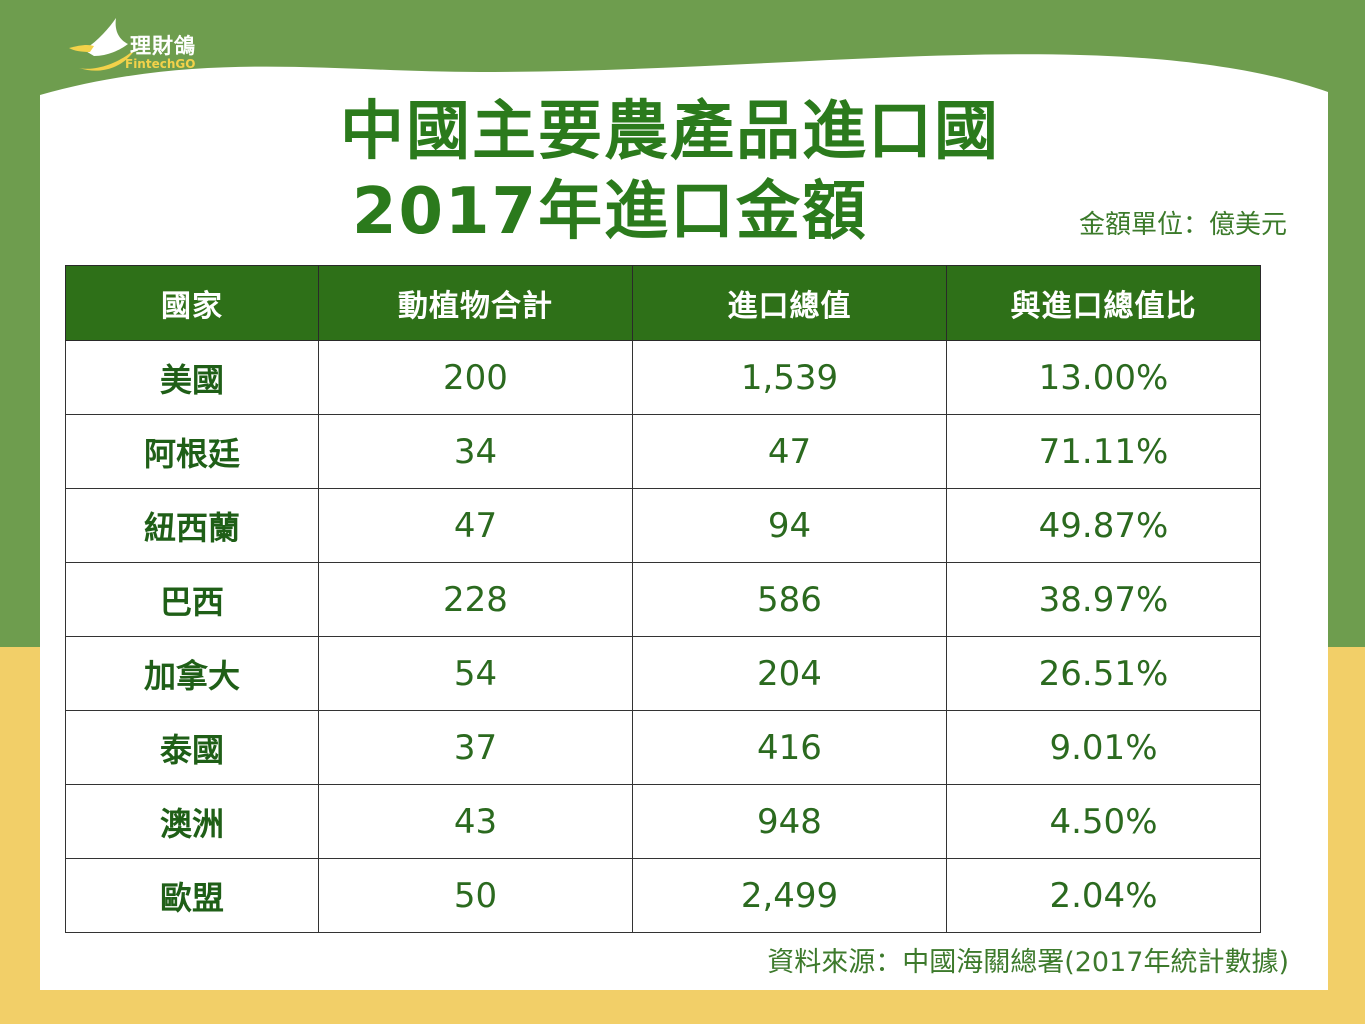 This screenshot has width=1365, height=1024. Describe the element at coordinates (192, 377) in the screenshot. I see `cell-country: 美國` at that location.